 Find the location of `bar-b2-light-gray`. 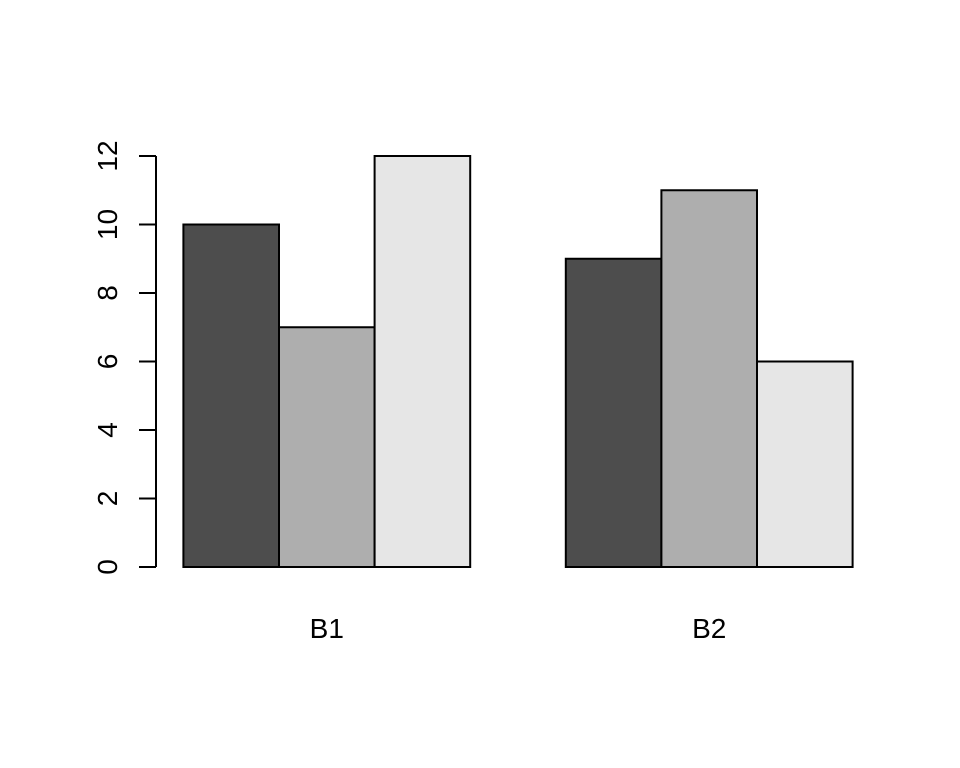

bar-b2-light-gray is located at coordinates (805, 464).